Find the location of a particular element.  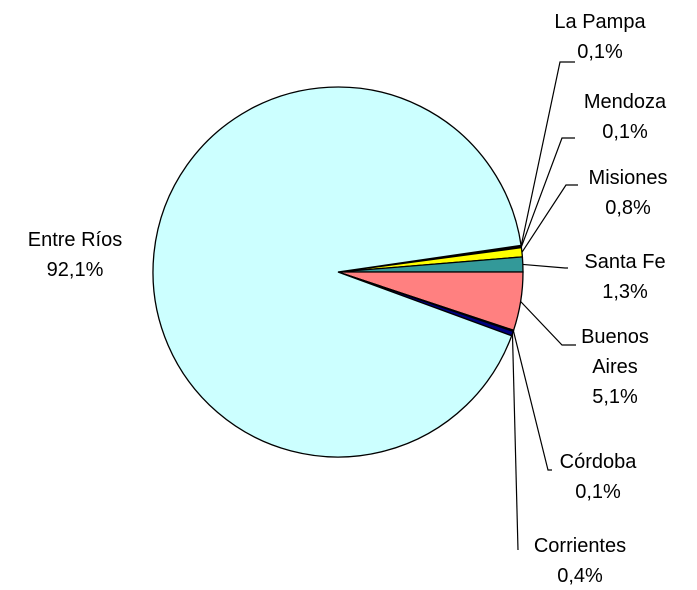

category-name: La Pampa is located at coordinates (600, 22).